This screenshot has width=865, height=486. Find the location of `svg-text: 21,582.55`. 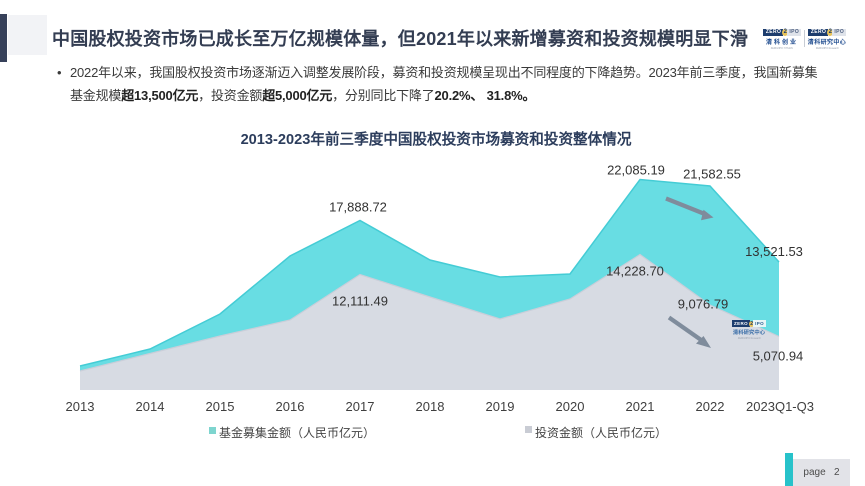

svg-text: 21,582.55 is located at coordinates (712, 174).